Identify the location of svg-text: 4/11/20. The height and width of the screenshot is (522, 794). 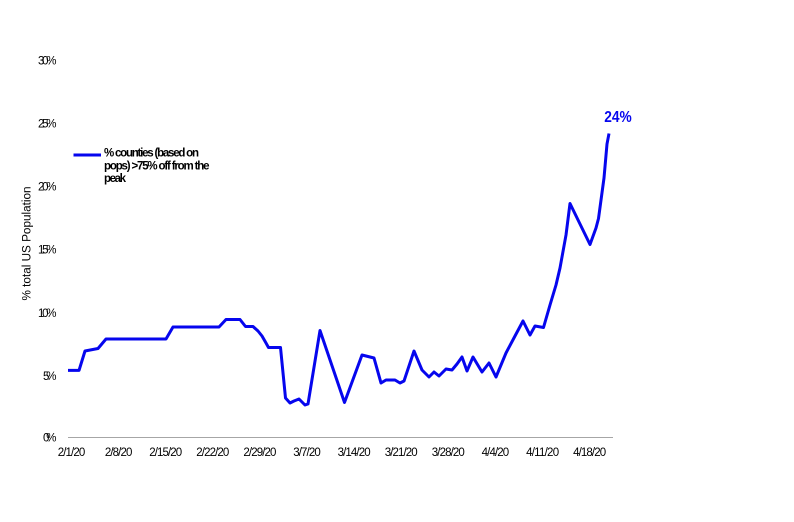
(542, 453).